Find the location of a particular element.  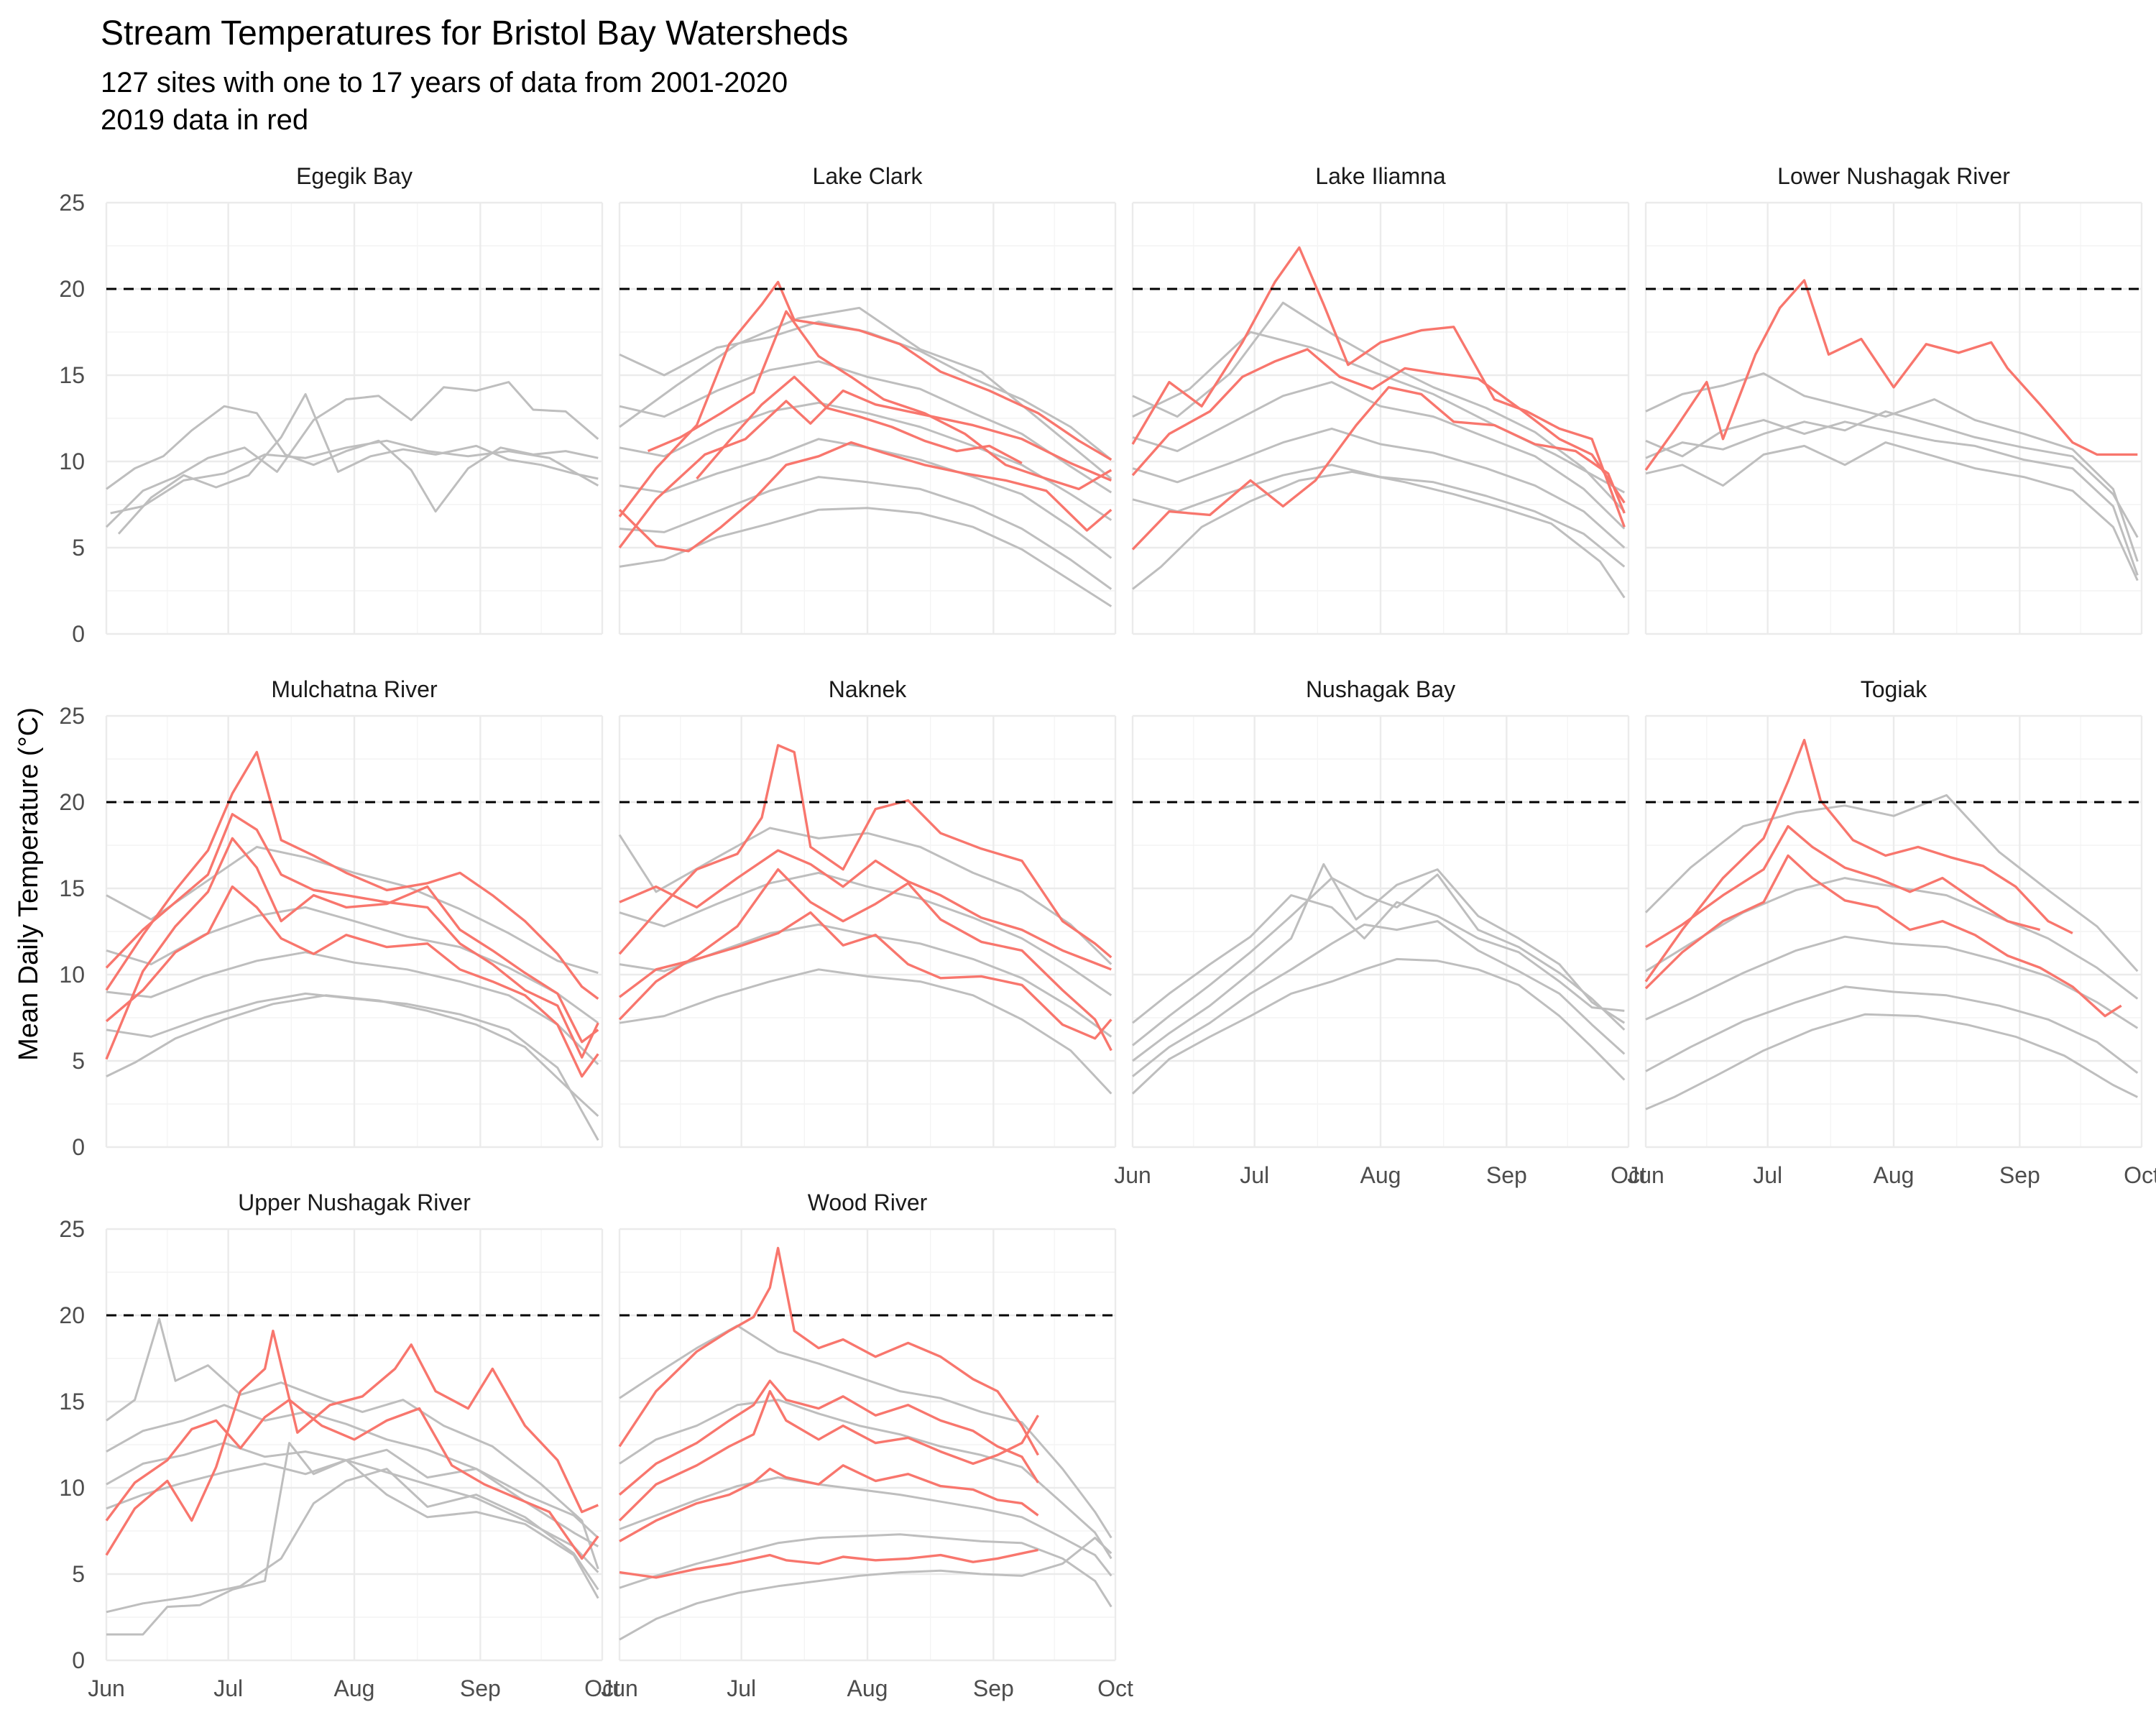

panel-lake-clark: Lake Clark is located at coordinates (867, 399).